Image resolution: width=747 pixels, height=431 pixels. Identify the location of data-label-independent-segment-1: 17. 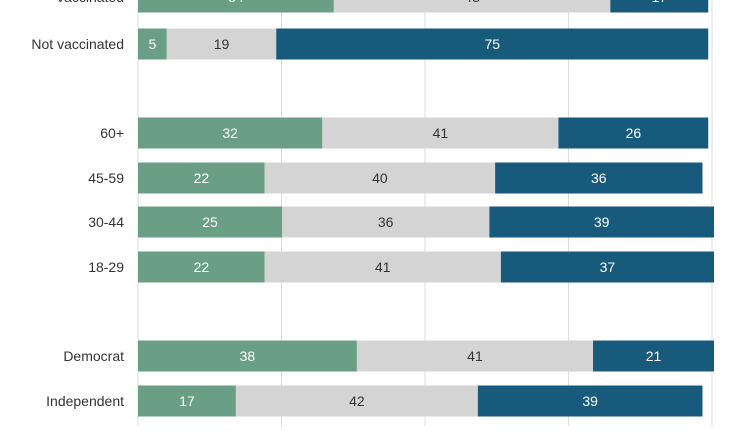
(187, 401).